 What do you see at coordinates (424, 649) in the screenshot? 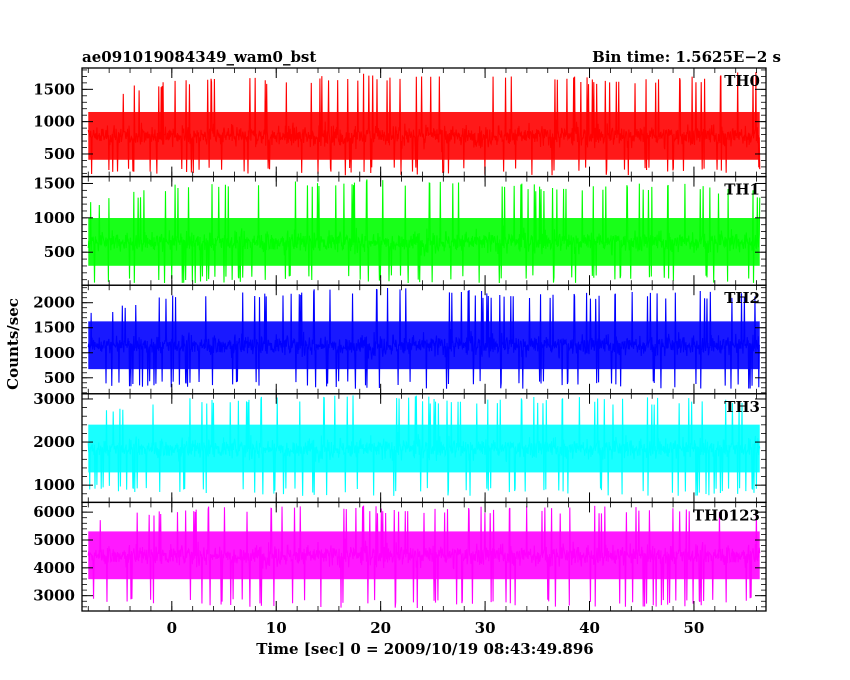
I see `x-axis-label: Time [sec] 0 = 2009/10/19 08:43:49.896` at bounding box center [424, 649].